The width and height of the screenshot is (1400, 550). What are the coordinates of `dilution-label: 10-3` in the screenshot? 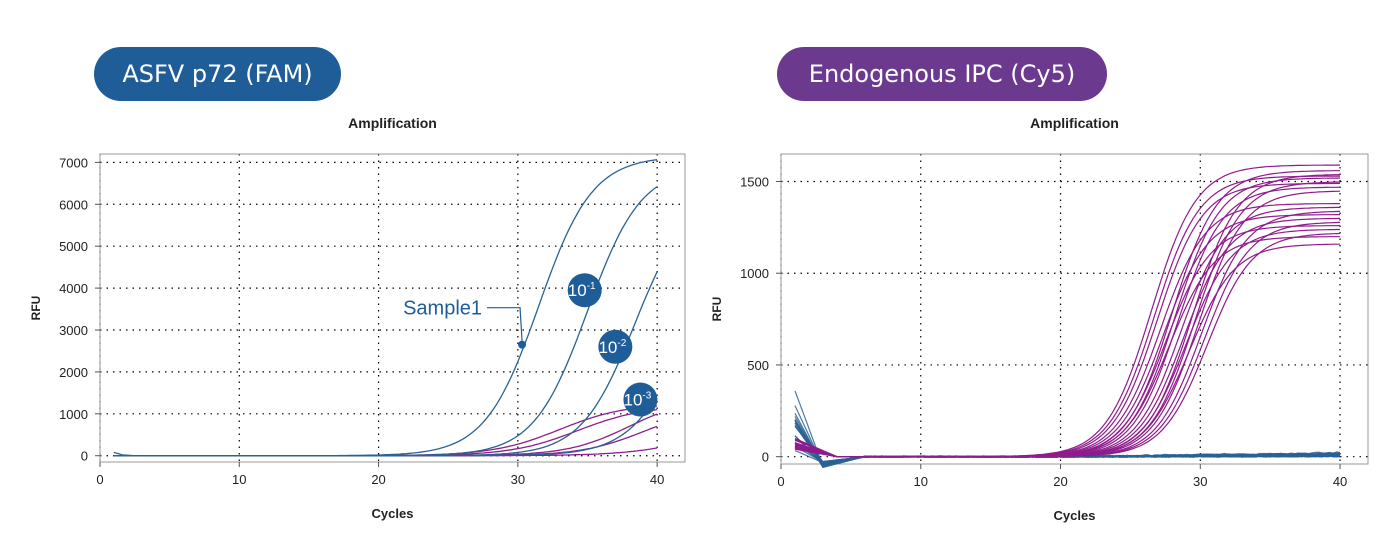 It's located at (638, 400).